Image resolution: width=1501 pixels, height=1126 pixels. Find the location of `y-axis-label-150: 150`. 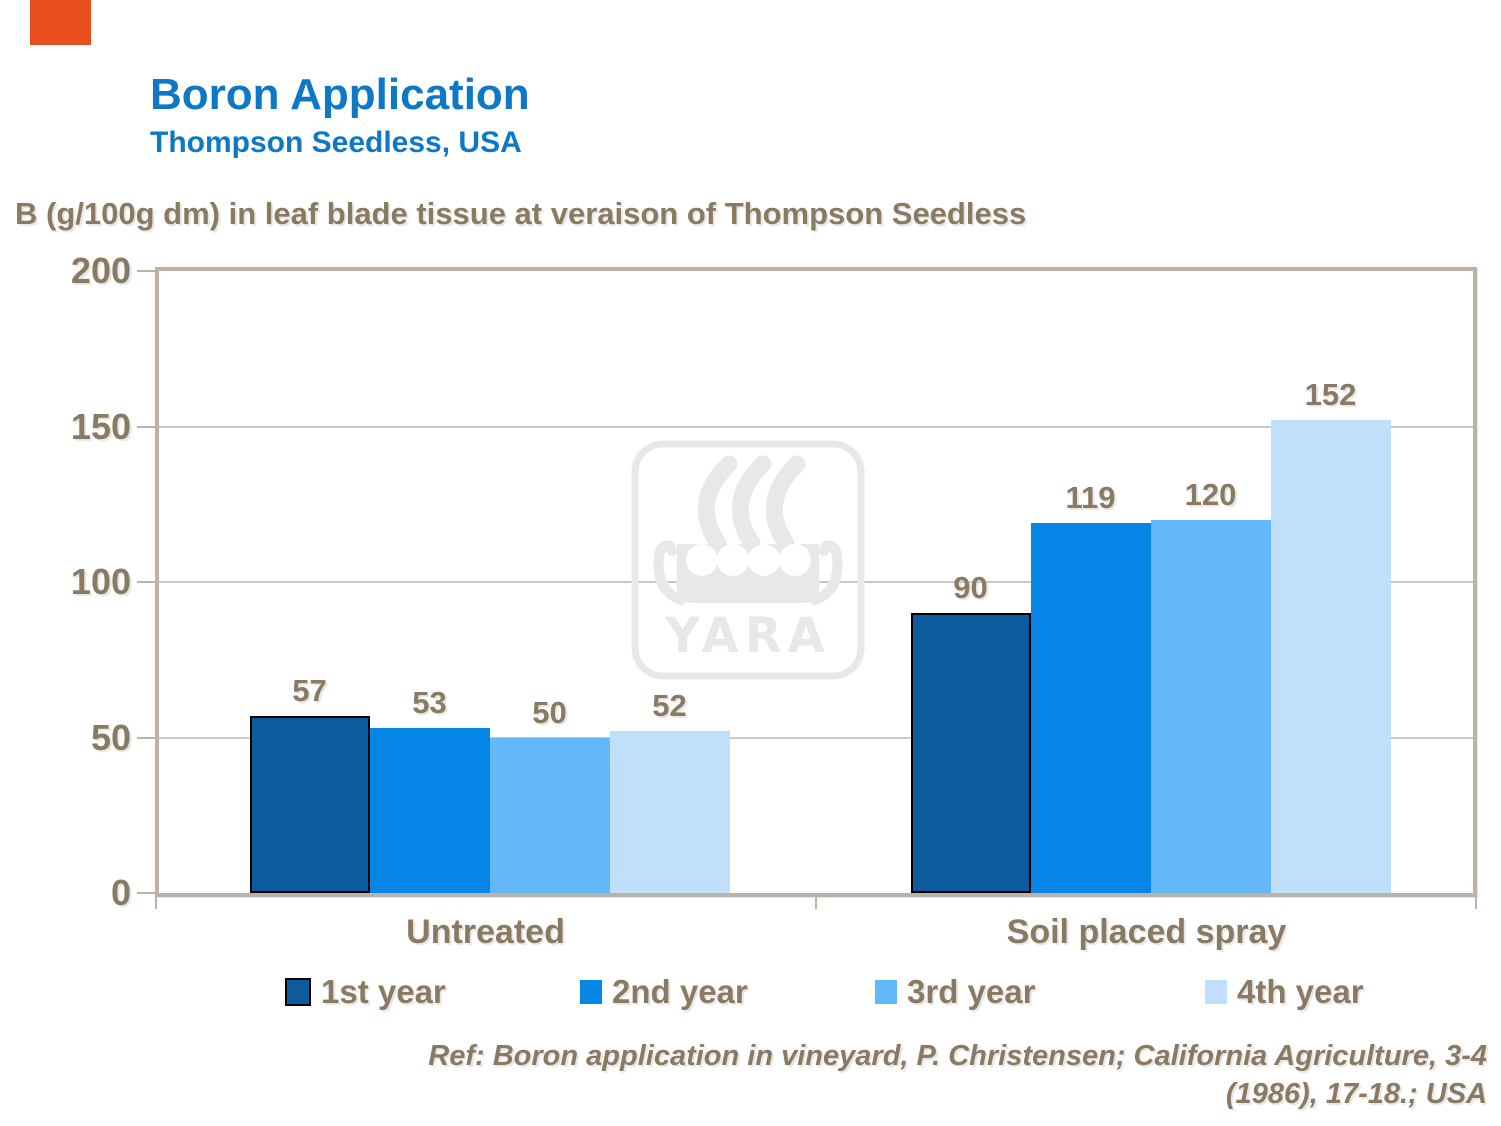

y-axis-label-150: 150 is located at coordinates (100, 426).